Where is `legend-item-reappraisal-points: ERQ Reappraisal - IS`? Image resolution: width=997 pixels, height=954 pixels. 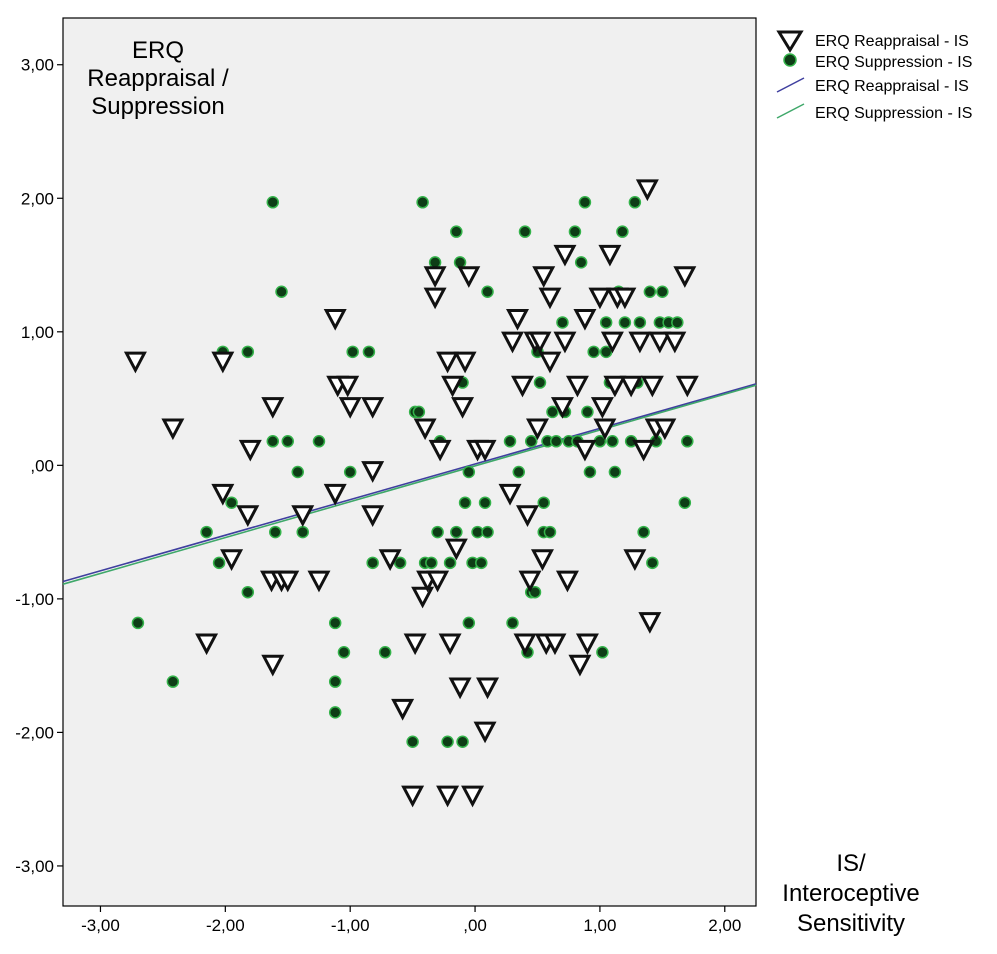 legend-item-reappraisal-points: ERQ Reappraisal - IS is located at coordinates (872, 41).